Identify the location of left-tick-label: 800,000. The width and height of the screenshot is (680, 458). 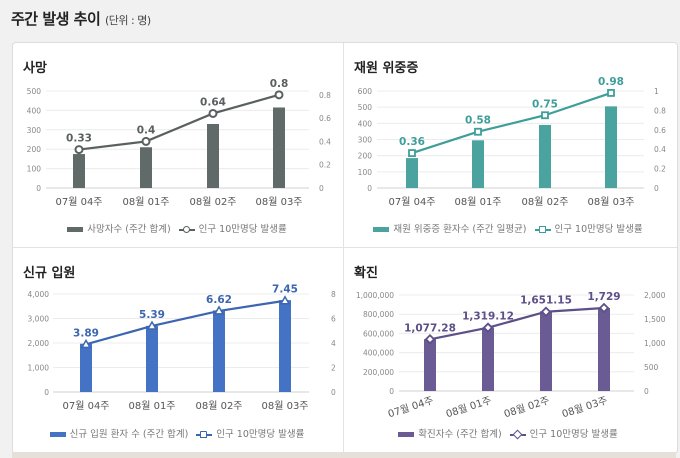
(378, 314).